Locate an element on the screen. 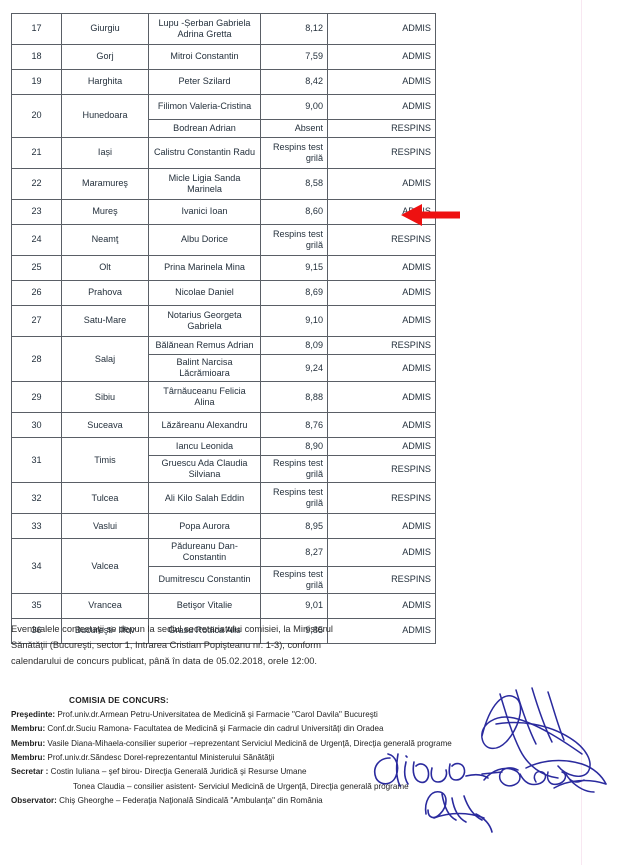 Image resolution: width=622 pixels, height=865 pixels. cell-grade: 8,42 is located at coordinates (294, 82).